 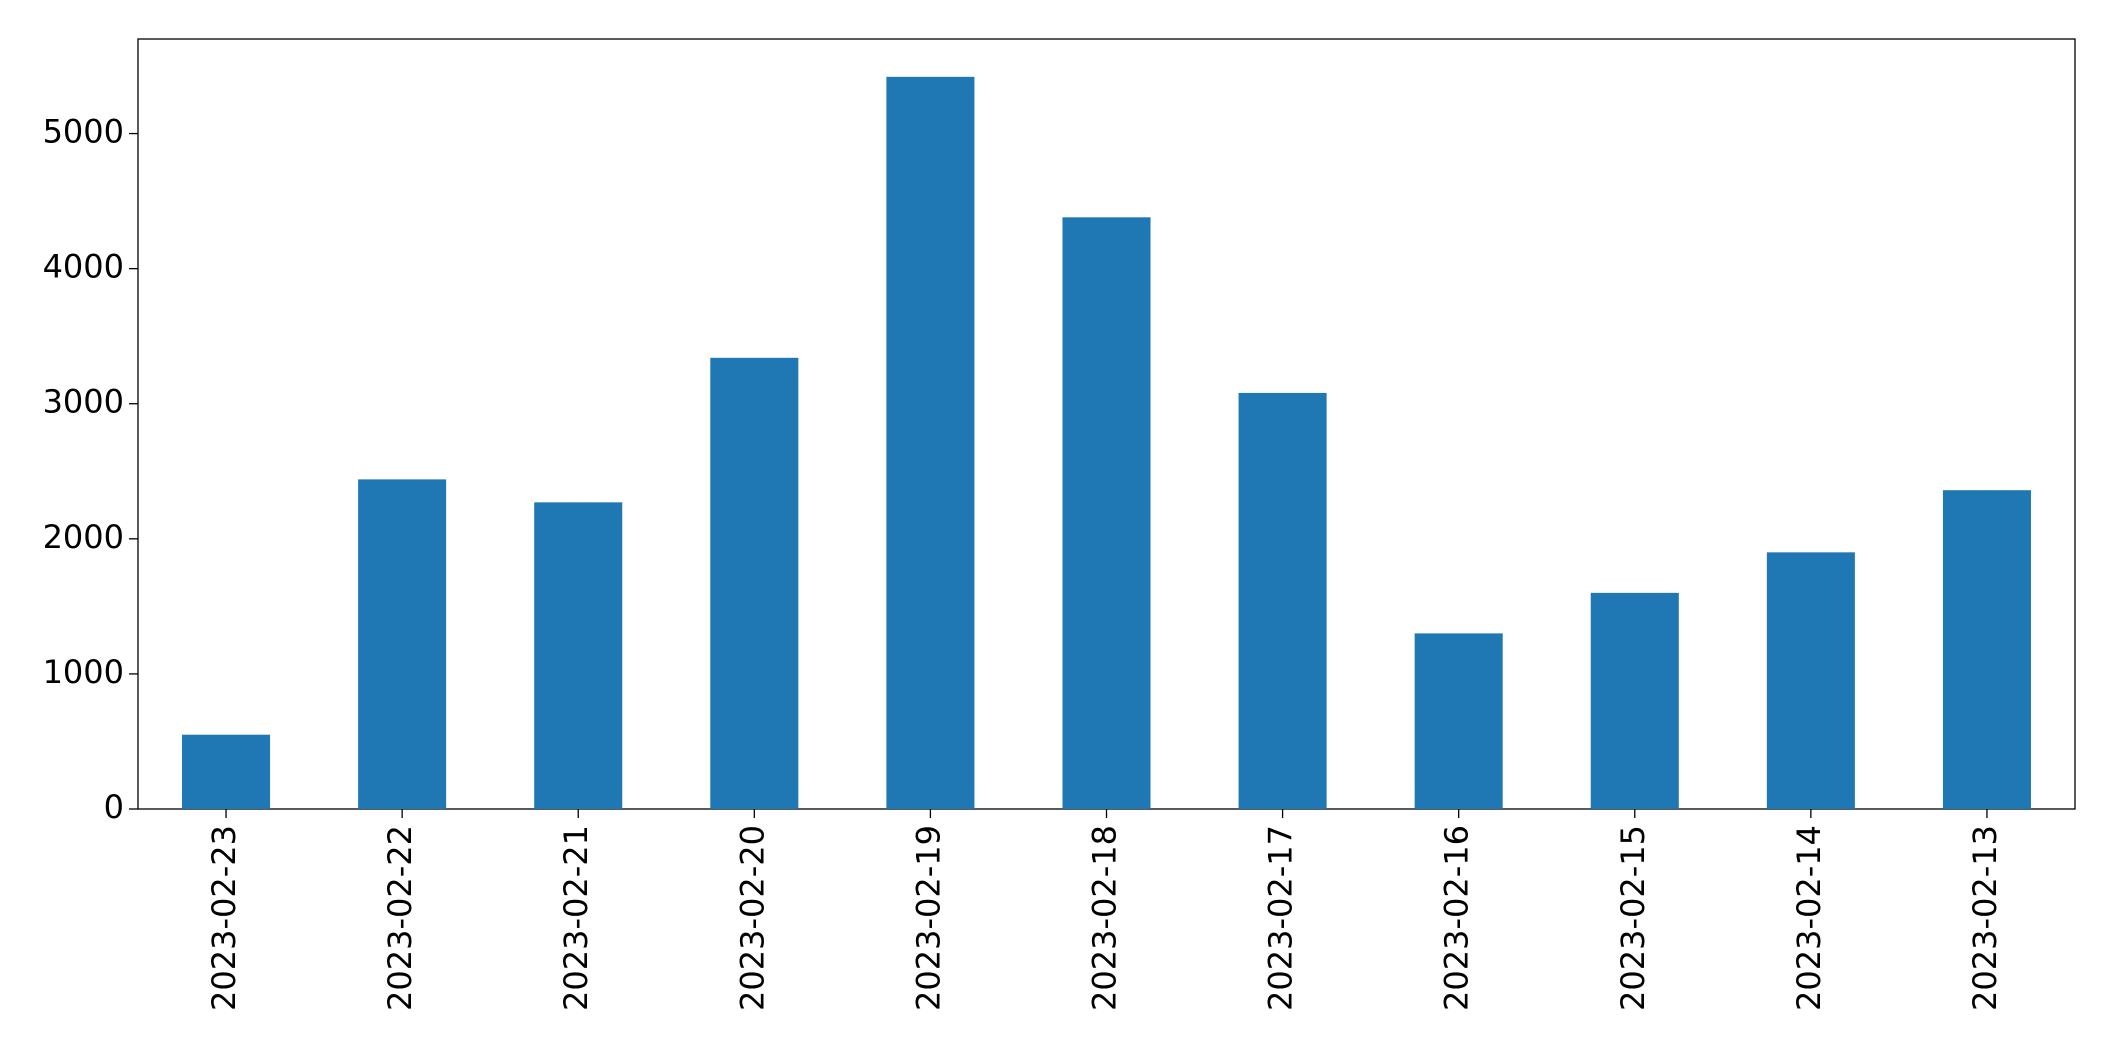 What do you see at coordinates (83, 672) in the screenshot?
I see `y-tick-label: 1000` at bounding box center [83, 672].